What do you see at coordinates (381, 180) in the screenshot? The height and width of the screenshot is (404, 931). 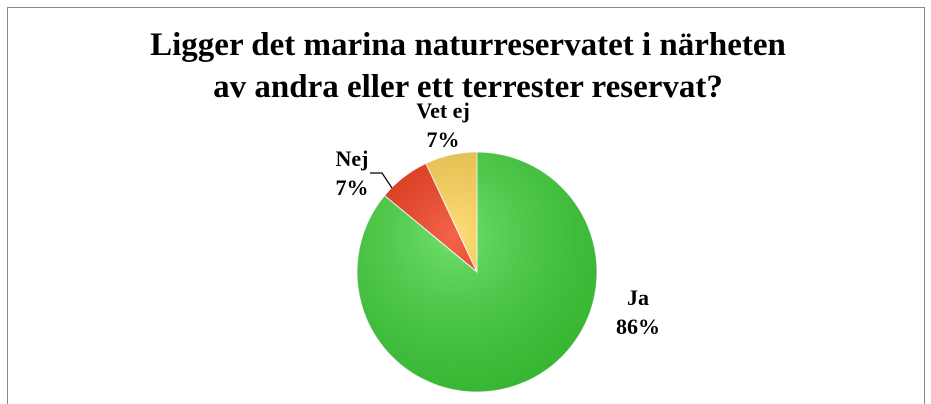 I see `leader-line` at bounding box center [381, 180].